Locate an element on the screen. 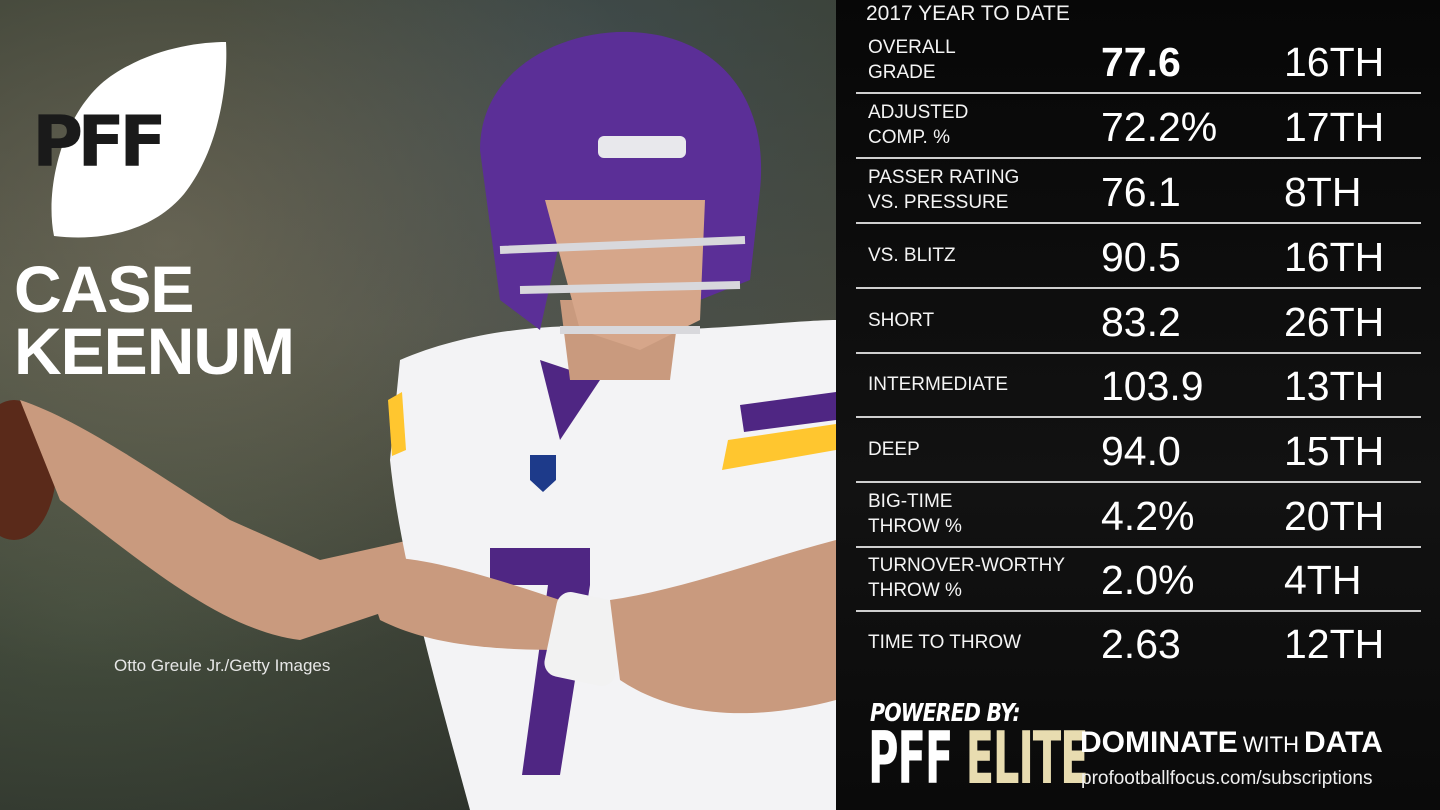  helmet is located at coordinates (621, 181).